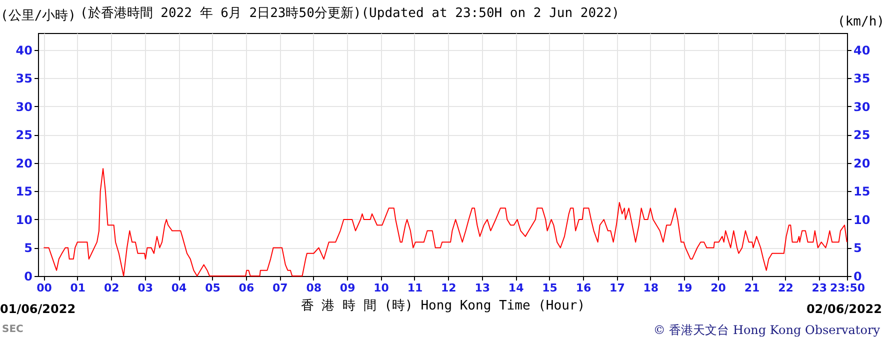 The height and width of the screenshot is (341, 884). Describe the element at coordinates (24, 50) in the screenshot. I see `y-tick-label: 40` at that location.